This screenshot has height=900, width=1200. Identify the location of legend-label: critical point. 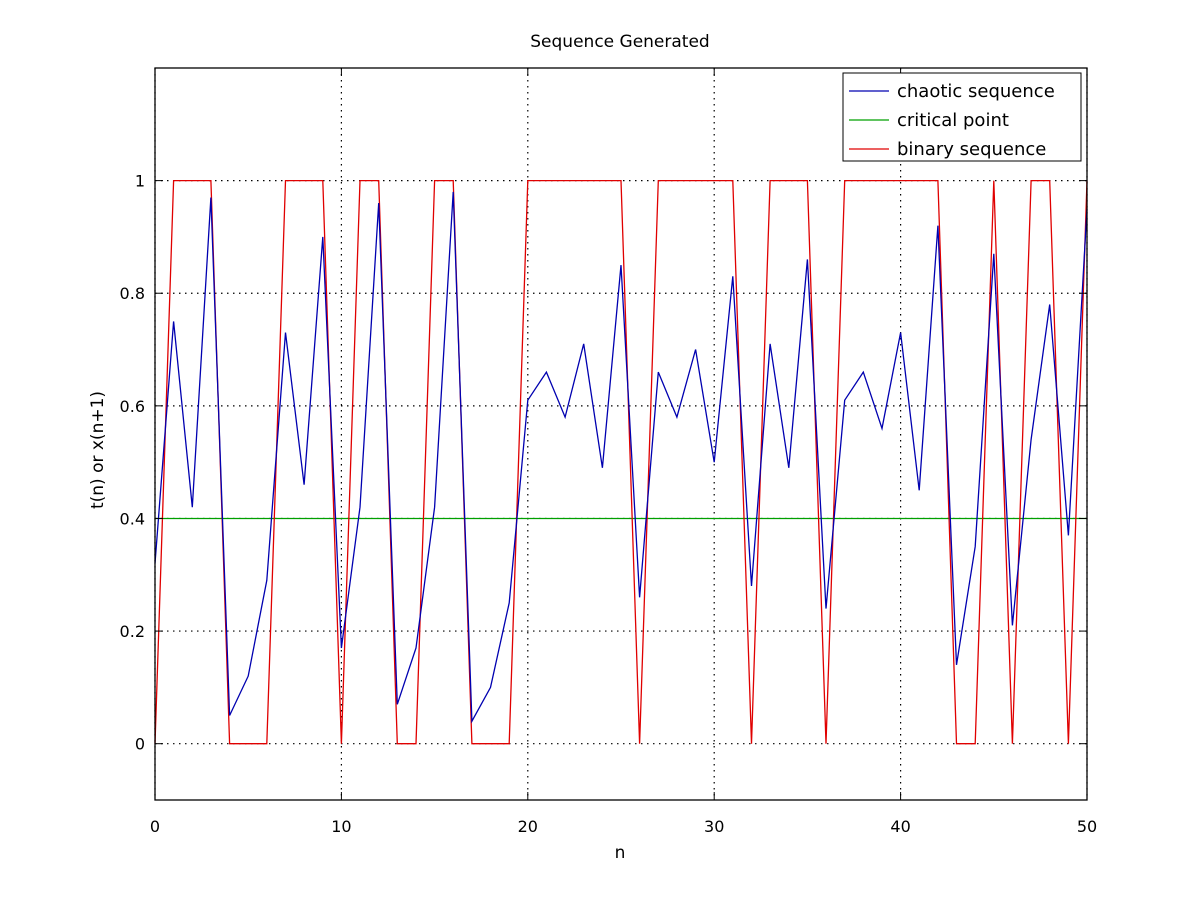
(953, 120).